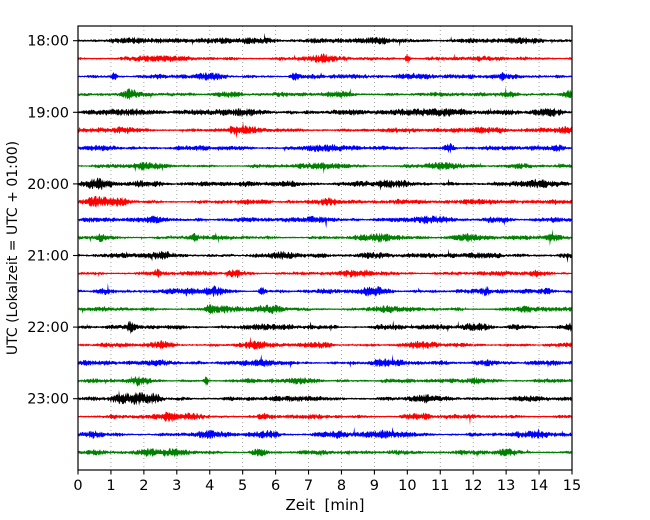 The image size is (650, 520). What do you see at coordinates (325, 418) in the screenshot?
I see `seismogram-trace-23:15` at bounding box center [325, 418].